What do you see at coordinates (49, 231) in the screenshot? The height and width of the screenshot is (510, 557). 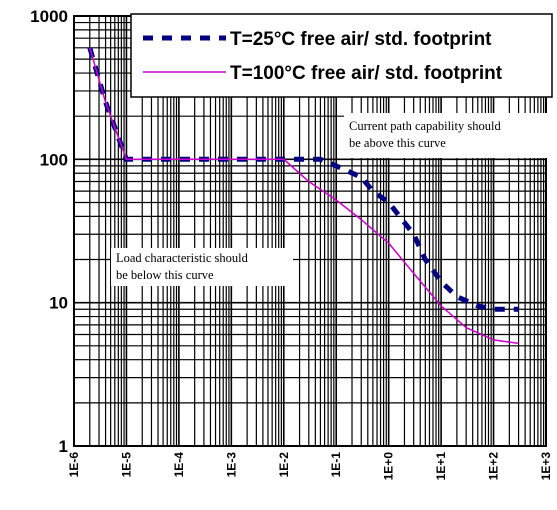 I see `y-axis-tick-labels: 1 10 100 1000` at bounding box center [49, 231].